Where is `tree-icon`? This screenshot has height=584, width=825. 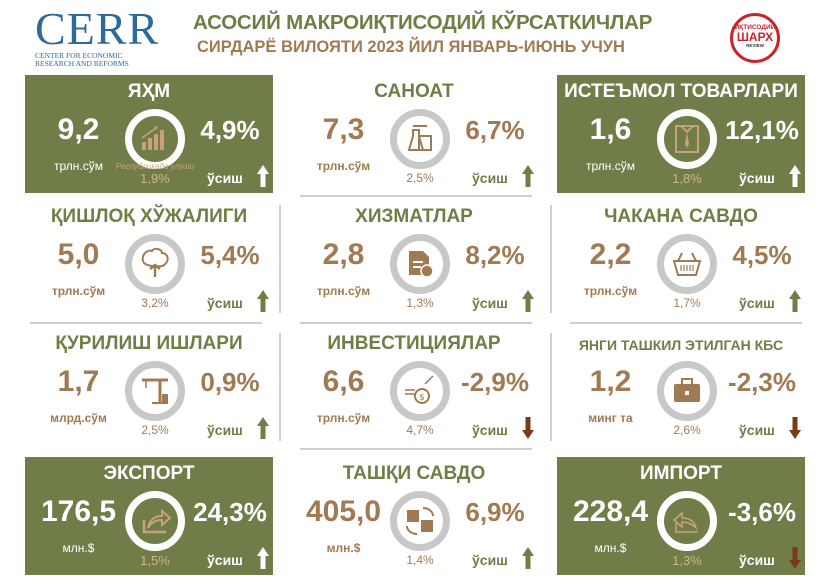
tree-icon is located at coordinates (155, 262).